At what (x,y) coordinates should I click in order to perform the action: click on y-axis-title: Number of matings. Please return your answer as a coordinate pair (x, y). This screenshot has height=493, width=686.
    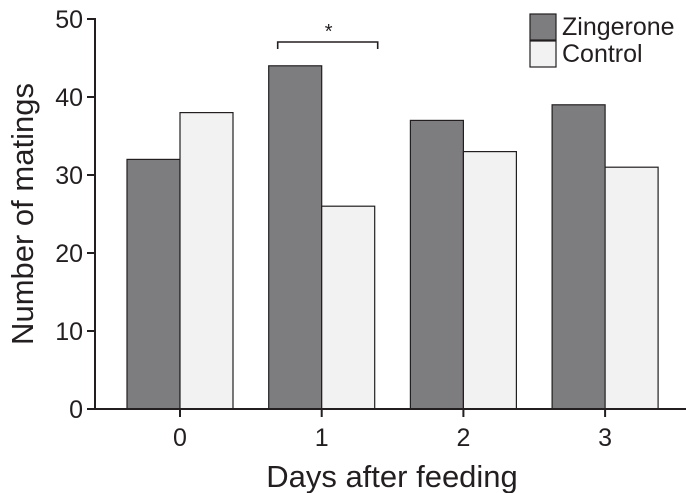
    Looking at the image, I should click on (22, 214).